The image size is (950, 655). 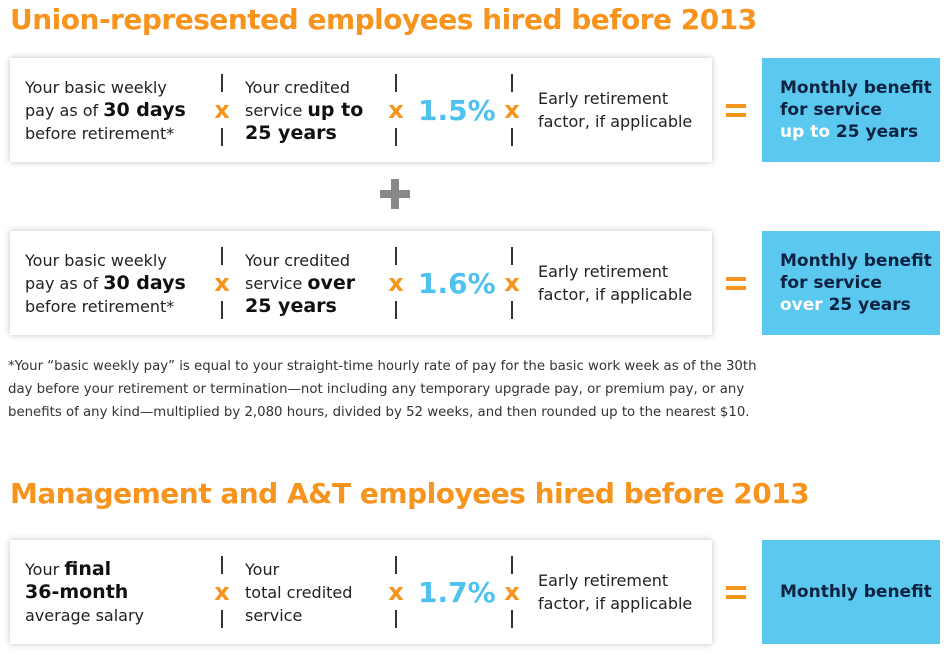 I want to click on benefit-box: Monthly benefit for service up to 25 years, so click(x=851, y=110).